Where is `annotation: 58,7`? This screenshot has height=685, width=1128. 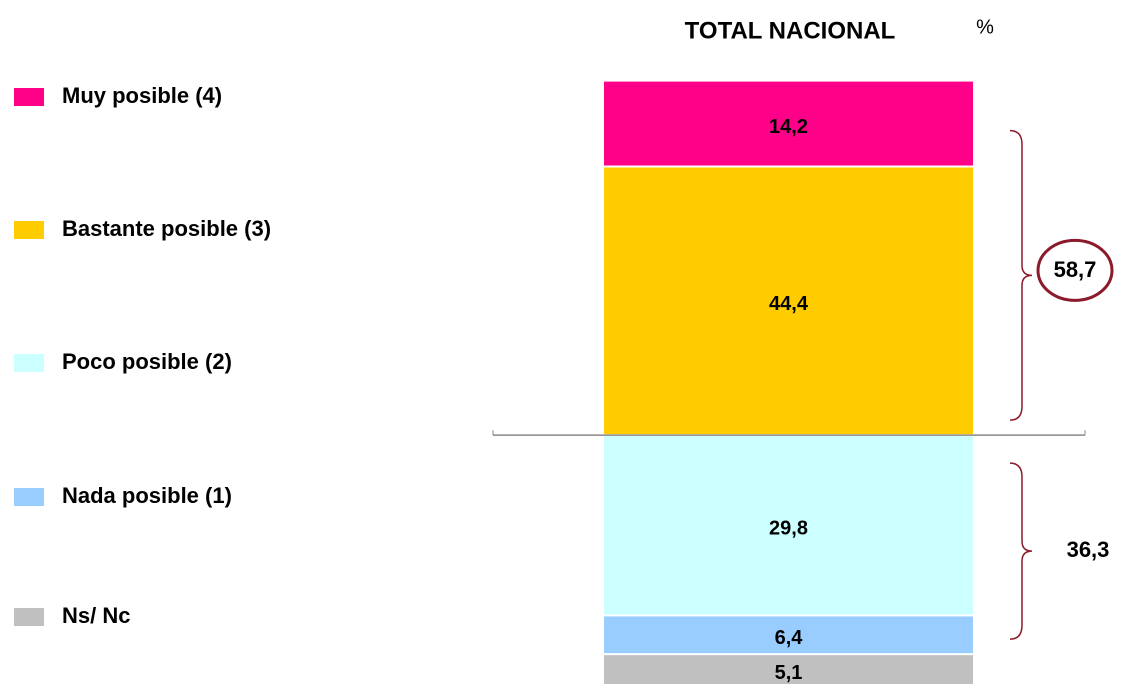 annotation: 58,7 is located at coordinates (1075, 269).